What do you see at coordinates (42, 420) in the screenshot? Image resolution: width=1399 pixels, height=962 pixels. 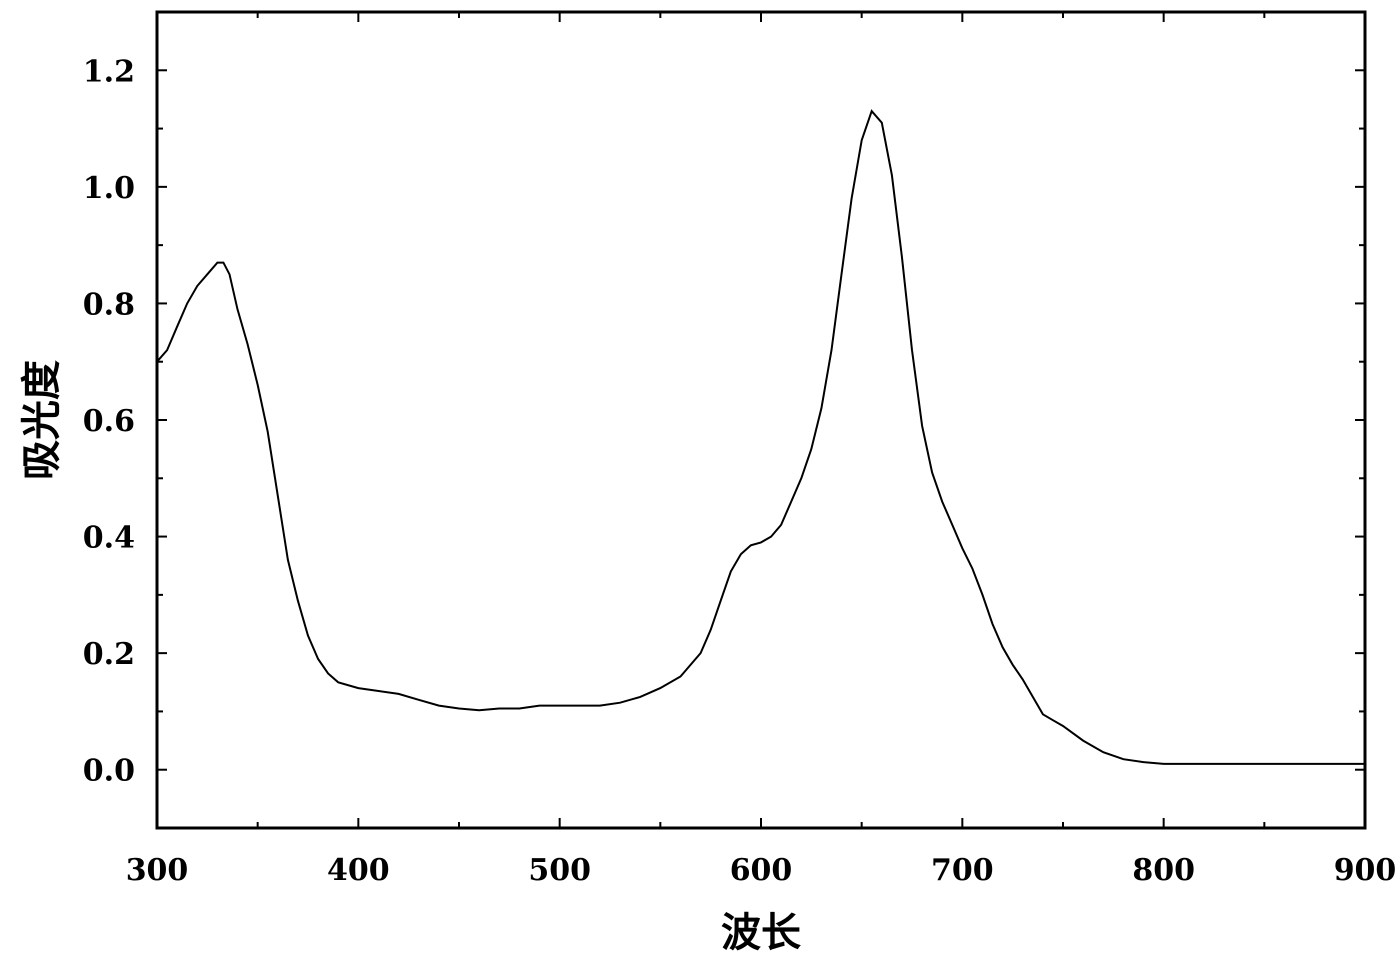 I see `y-axis-title: 吸光度` at bounding box center [42, 420].